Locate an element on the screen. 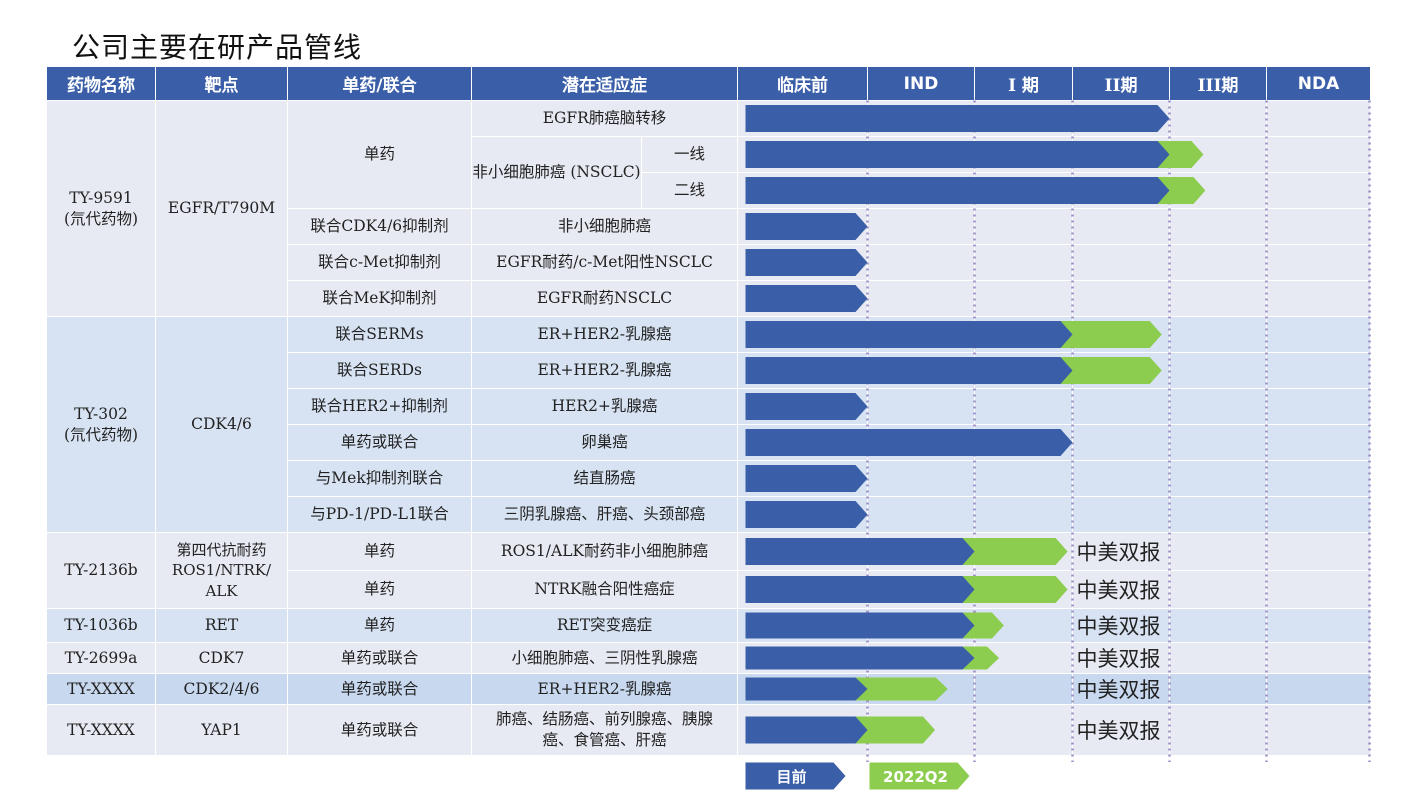 The width and height of the screenshot is (1405, 796). indication-cell: 卵巢癌 is located at coordinates (604, 442).